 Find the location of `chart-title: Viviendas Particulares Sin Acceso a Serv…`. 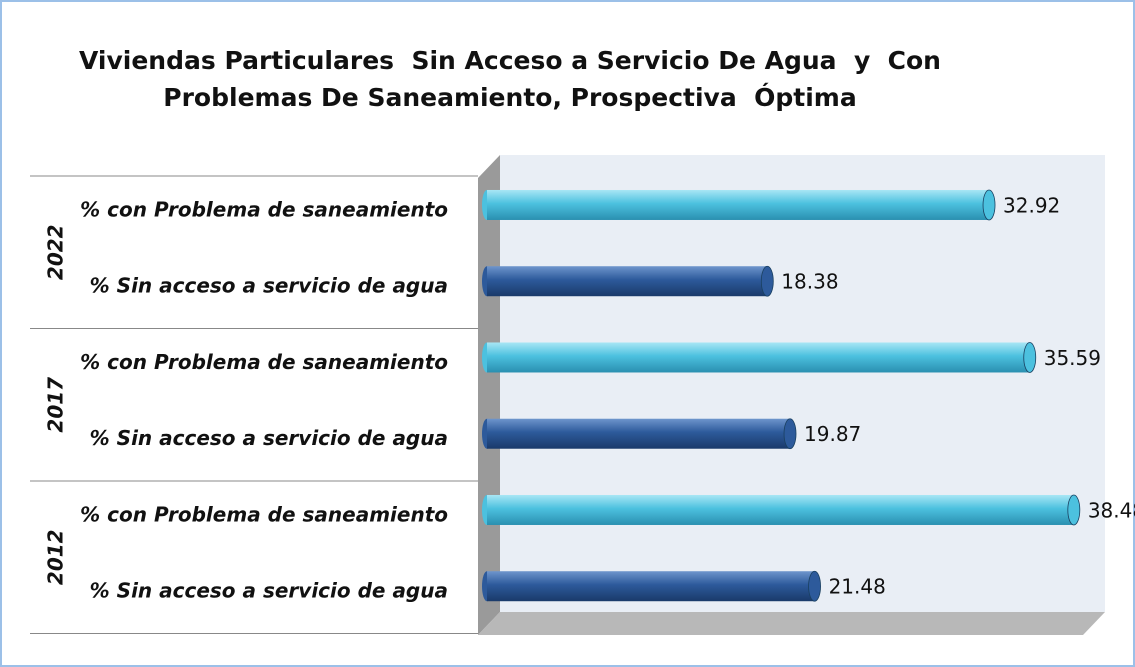

chart-title: Viviendas Particulares Sin Acceso a Serv… is located at coordinates (510, 79).